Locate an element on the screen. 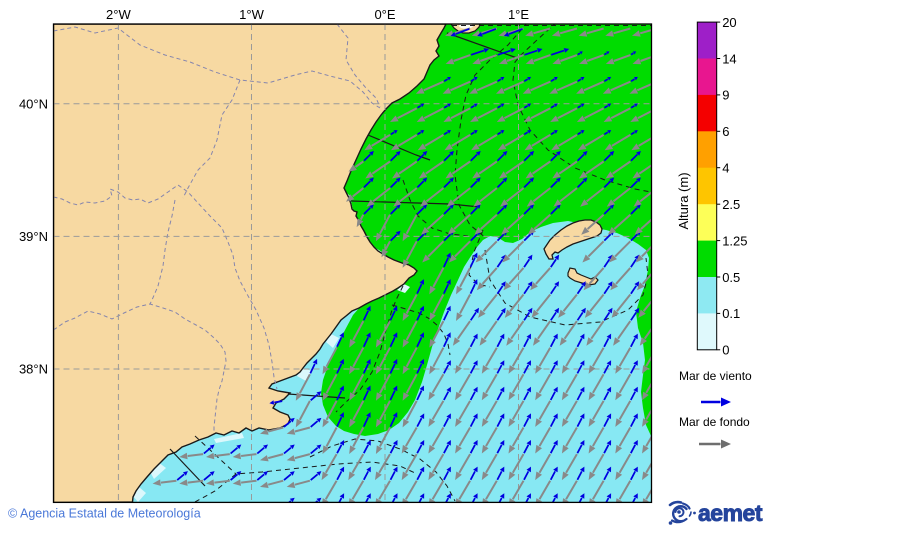 This screenshot has width=900, height=538. svg-text: 9 is located at coordinates (725, 95).